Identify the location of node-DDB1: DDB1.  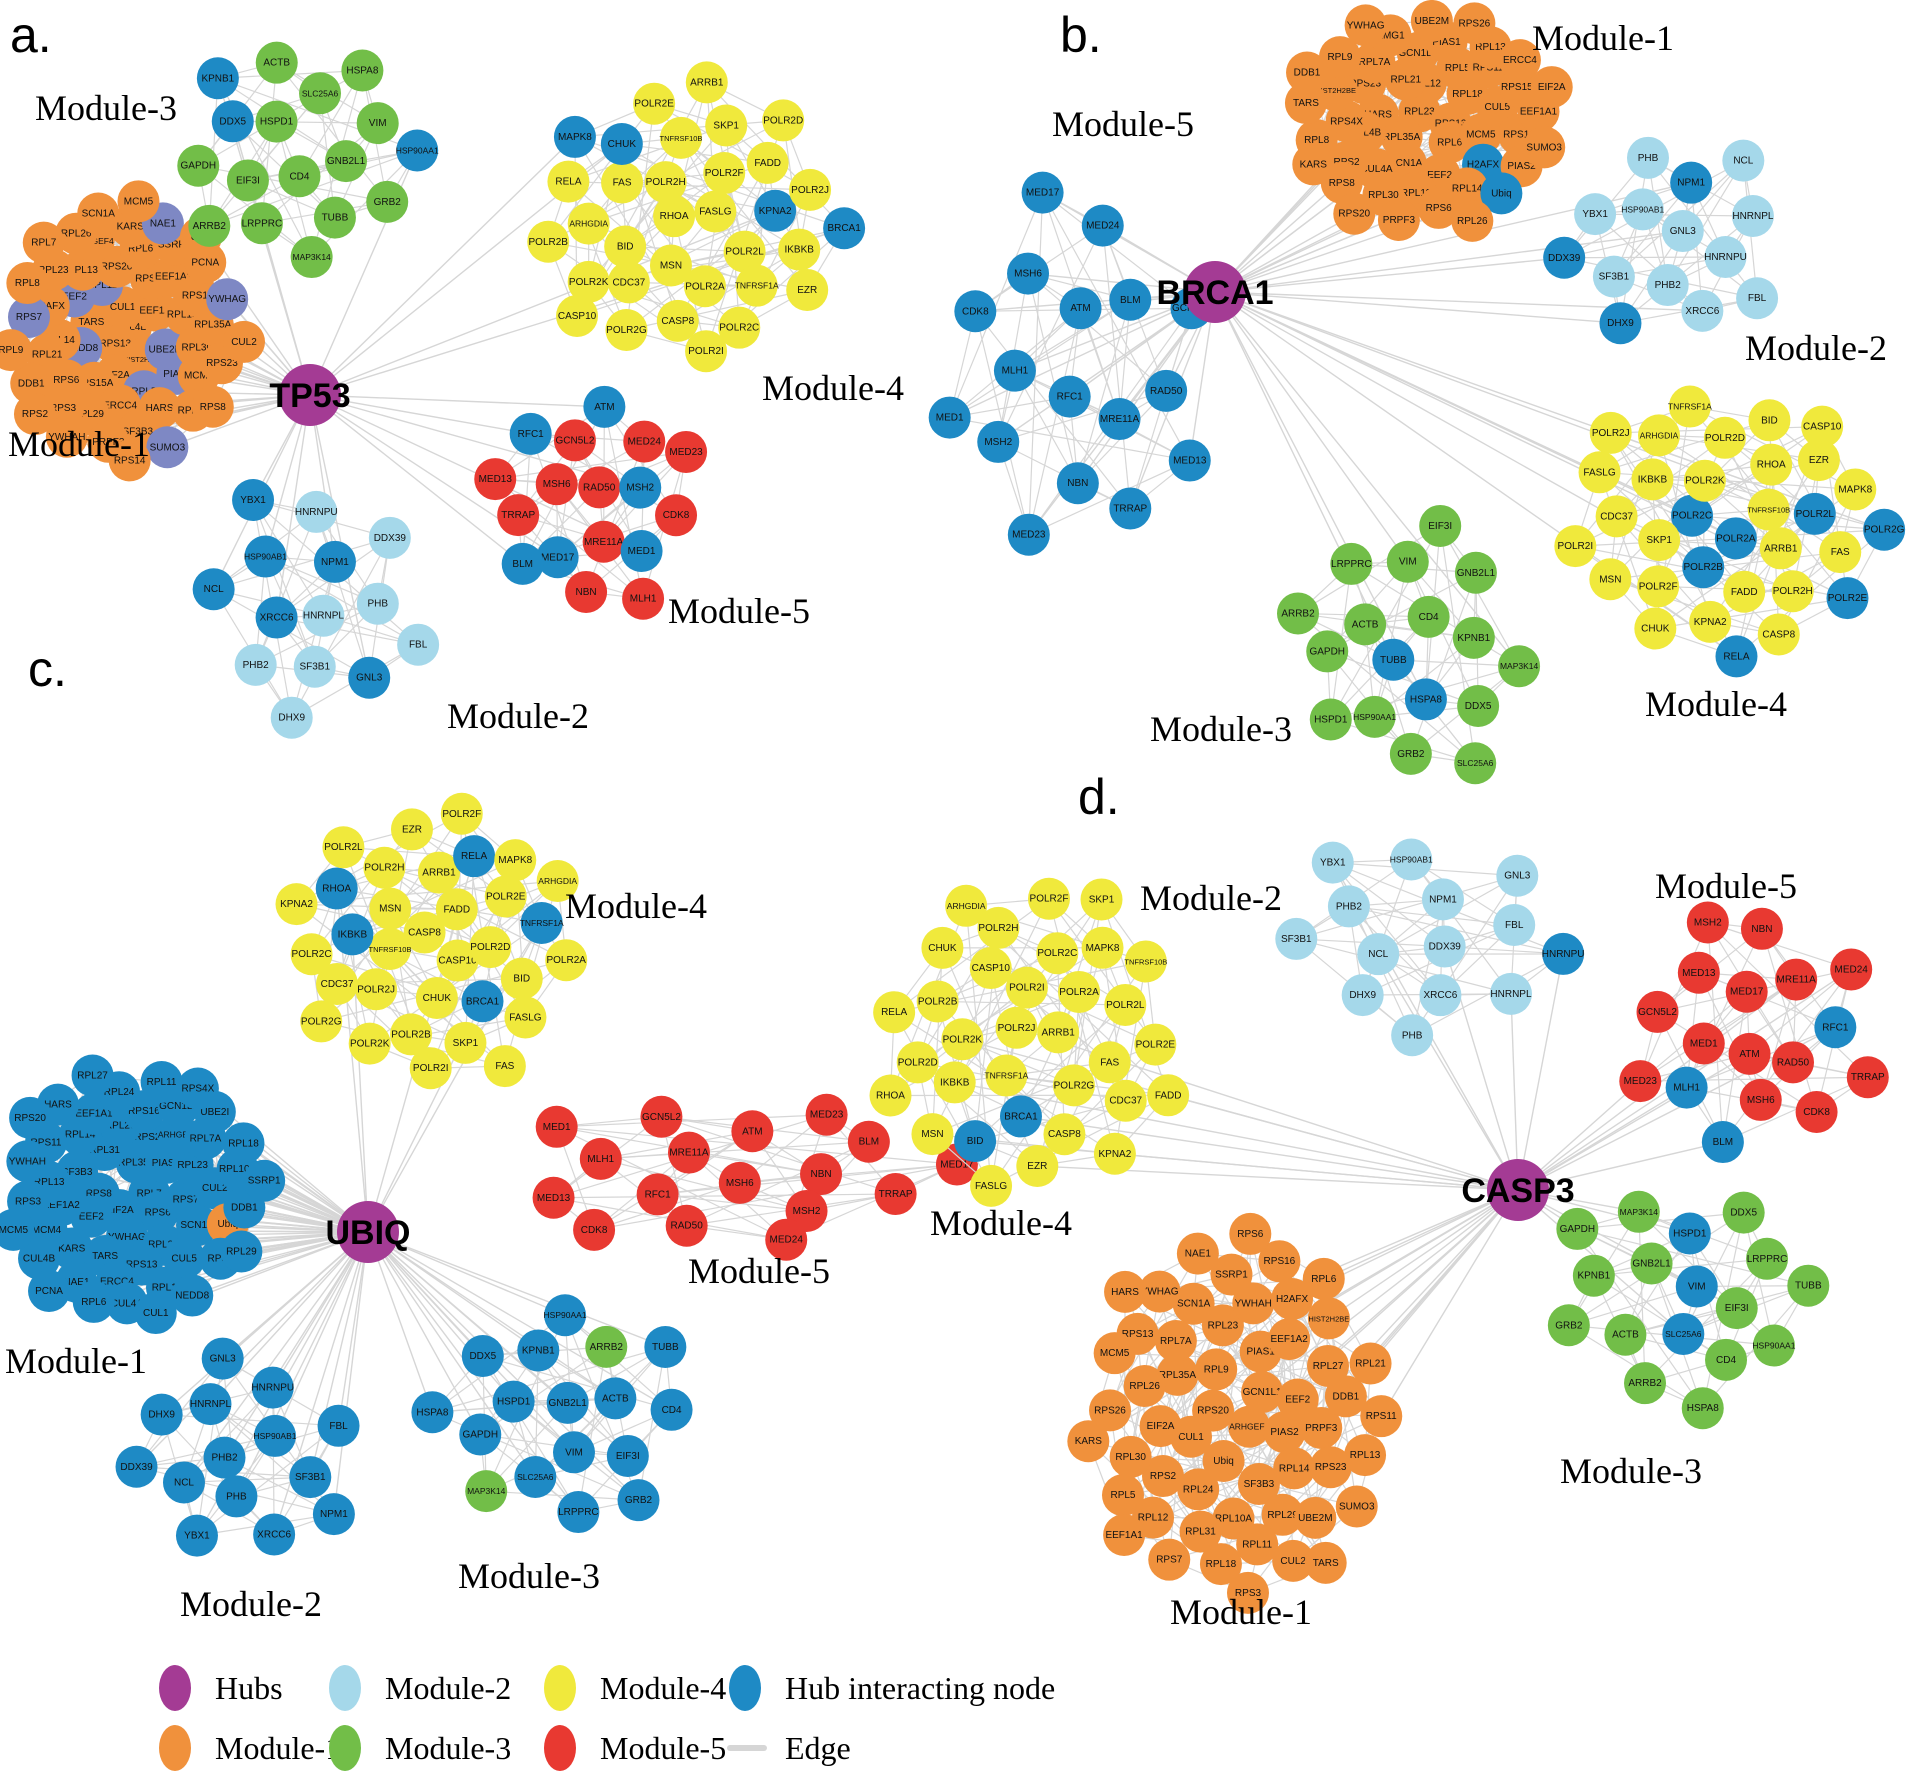
(31, 383).